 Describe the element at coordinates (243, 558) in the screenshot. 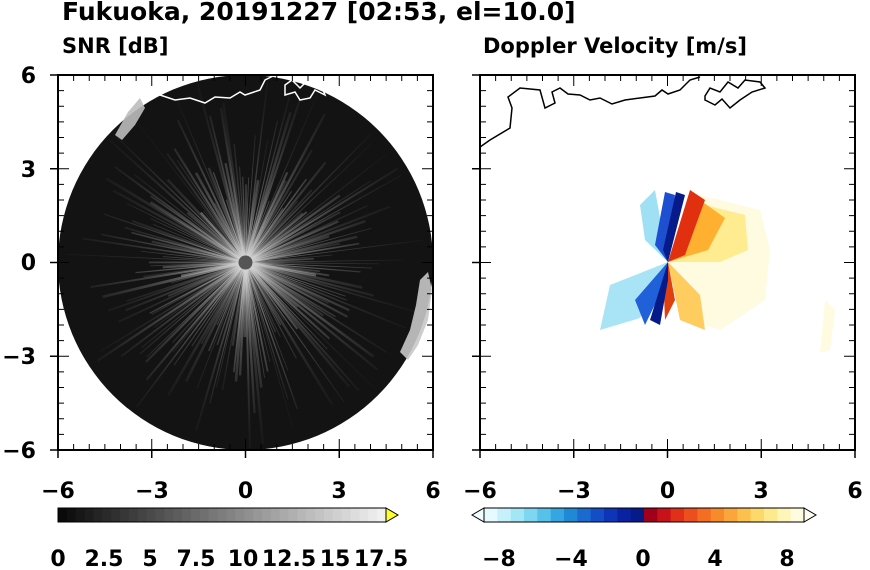

I see `snr-colorbar-tick-label: 10` at that location.